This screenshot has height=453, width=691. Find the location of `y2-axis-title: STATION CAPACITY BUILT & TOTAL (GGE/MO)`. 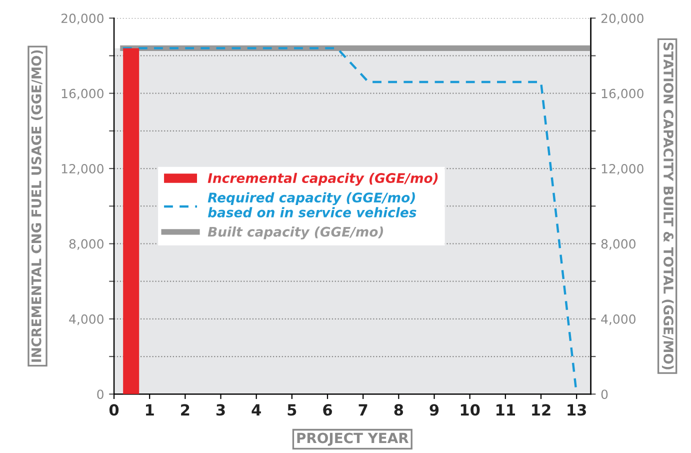

y2-axis-title: STATION CAPACITY BUILT & TOTAL (GGE/MO) is located at coordinates (668, 206).